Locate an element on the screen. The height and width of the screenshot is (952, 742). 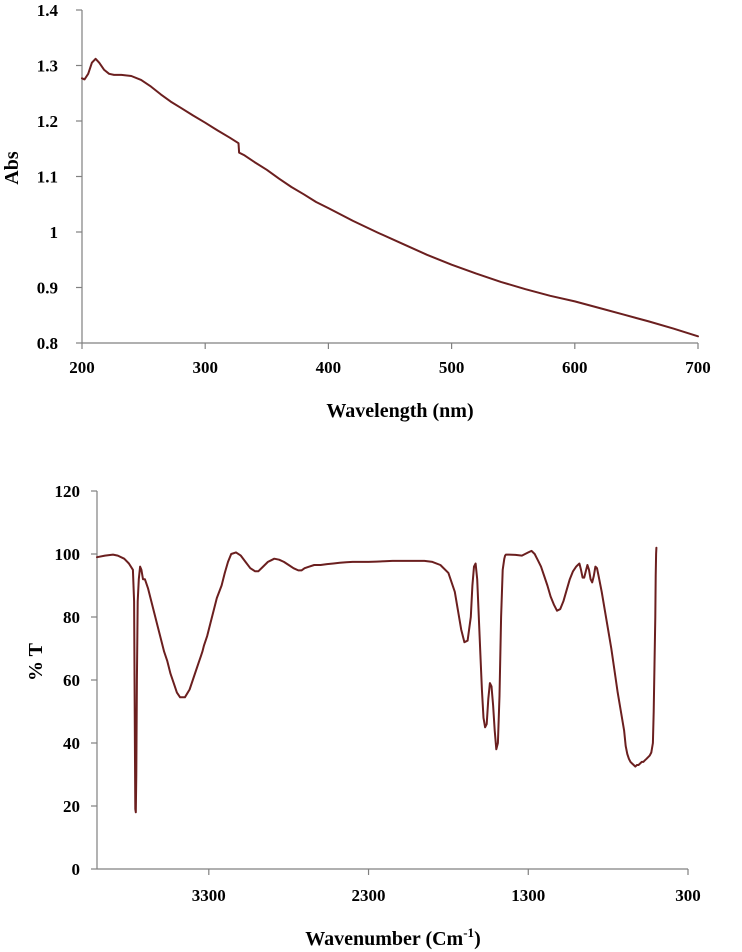
chart2-y-tick-label: 60 is located at coordinates (71, 680).